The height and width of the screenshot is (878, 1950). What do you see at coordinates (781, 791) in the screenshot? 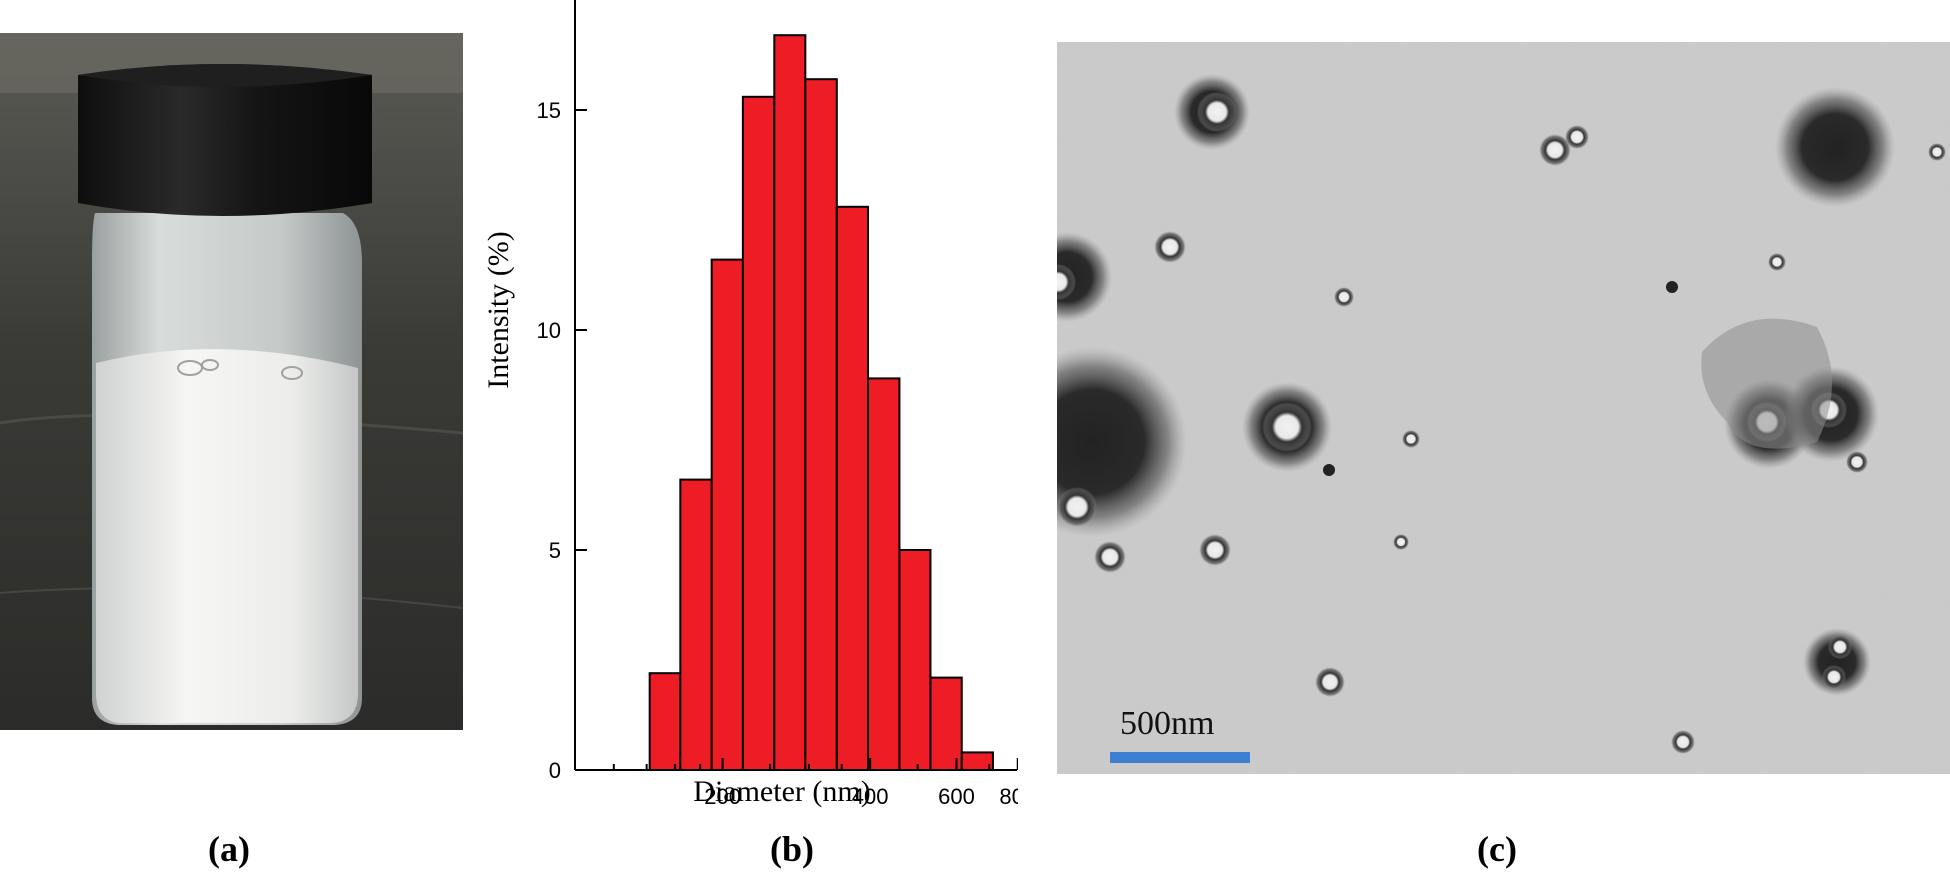
I see `x-axis-label: Diameter (nm)` at bounding box center [781, 791].